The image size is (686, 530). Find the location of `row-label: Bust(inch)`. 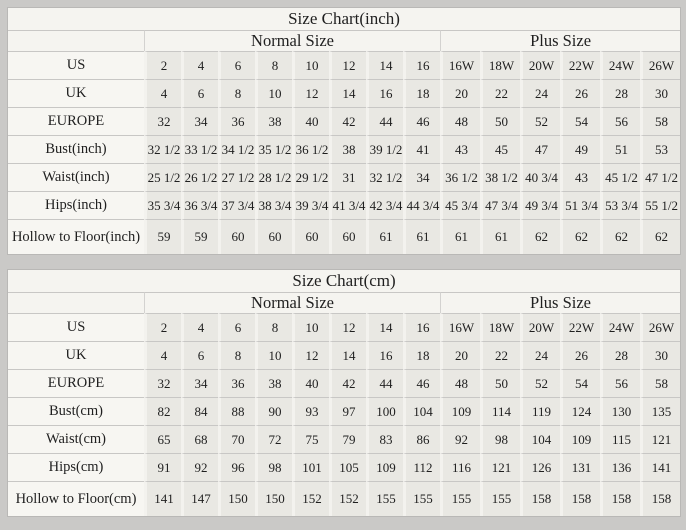

row-label: Bust(inch) is located at coordinates (76, 149).